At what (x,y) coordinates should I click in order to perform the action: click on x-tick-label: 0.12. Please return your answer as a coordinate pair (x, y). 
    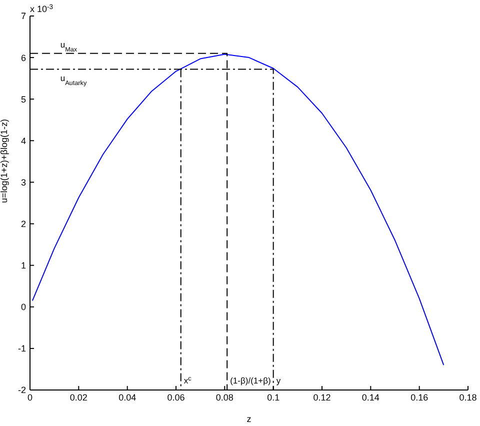
    Looking at the image, I should click on (322, 397).